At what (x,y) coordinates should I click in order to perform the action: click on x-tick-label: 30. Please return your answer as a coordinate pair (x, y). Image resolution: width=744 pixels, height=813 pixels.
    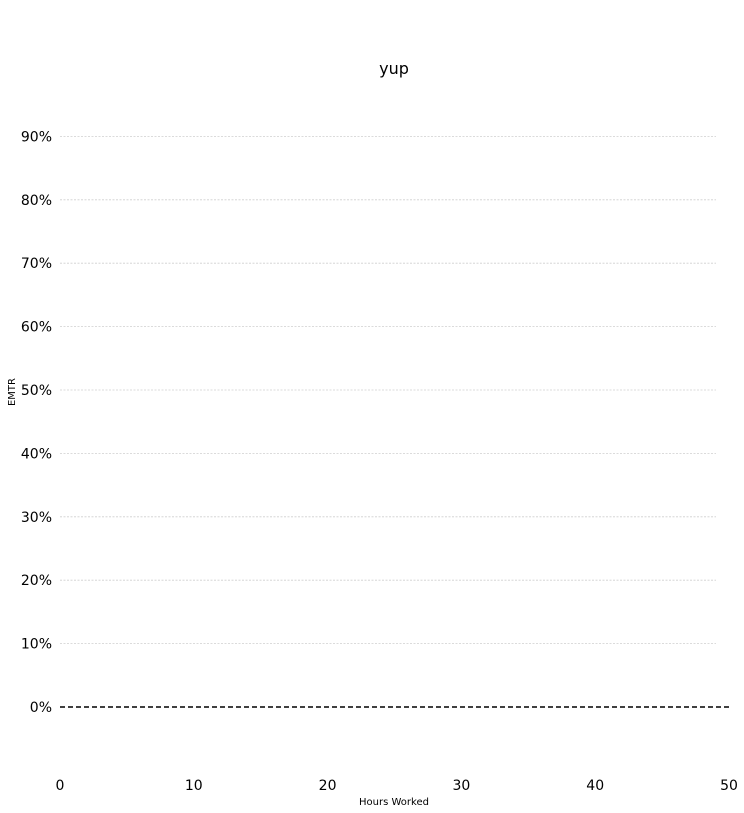
    Looking at the image, I should click on (461, 786).